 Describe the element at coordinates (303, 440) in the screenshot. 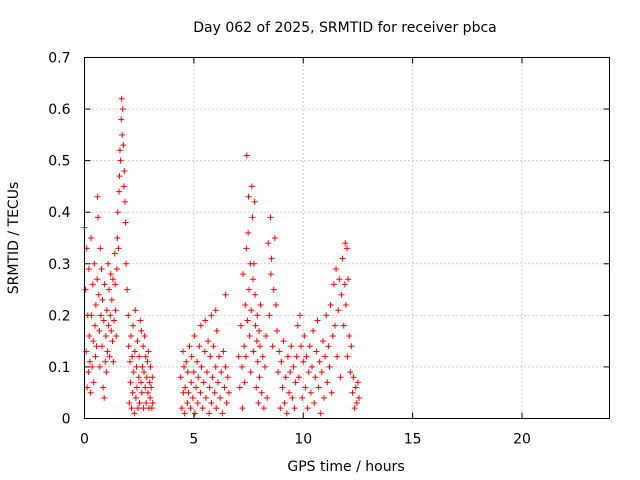

I see `x-tick-label: 10` at that location.